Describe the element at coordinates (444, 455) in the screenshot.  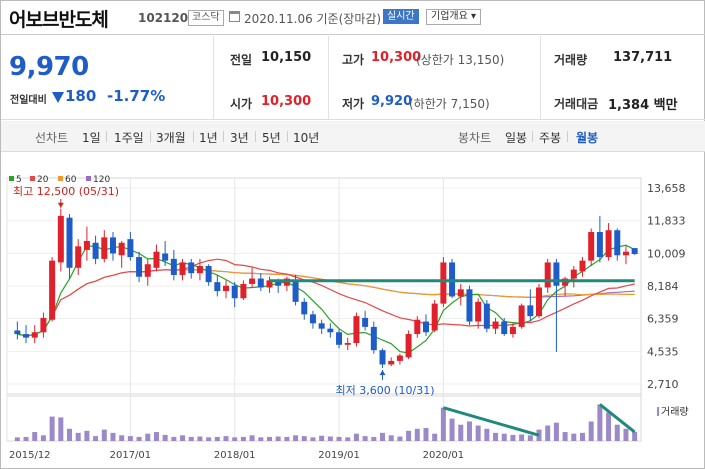
I see `x-tick-label: 2020/01` at that location.